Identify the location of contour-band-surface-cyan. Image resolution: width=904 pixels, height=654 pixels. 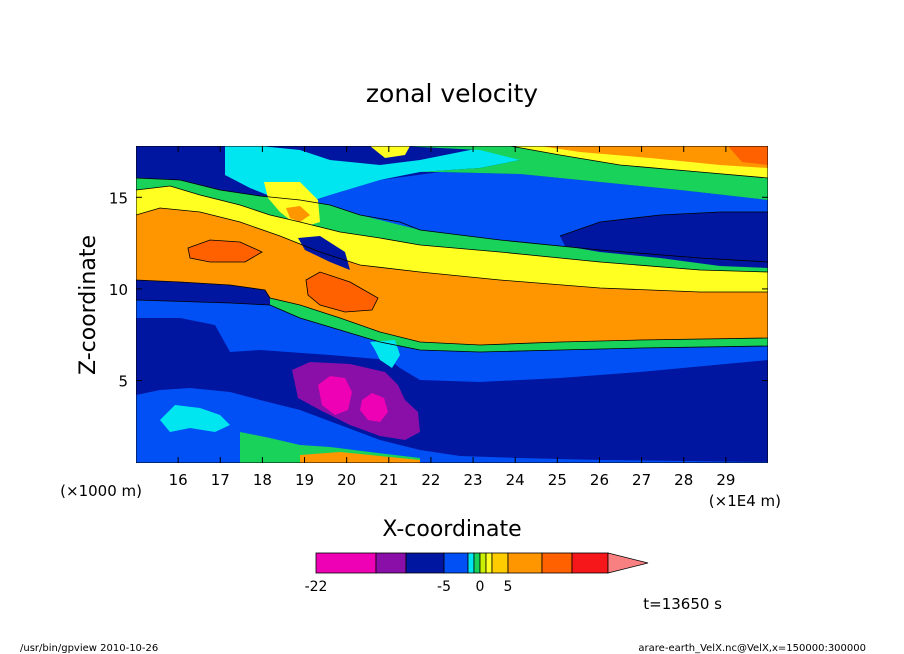
(195, 418).